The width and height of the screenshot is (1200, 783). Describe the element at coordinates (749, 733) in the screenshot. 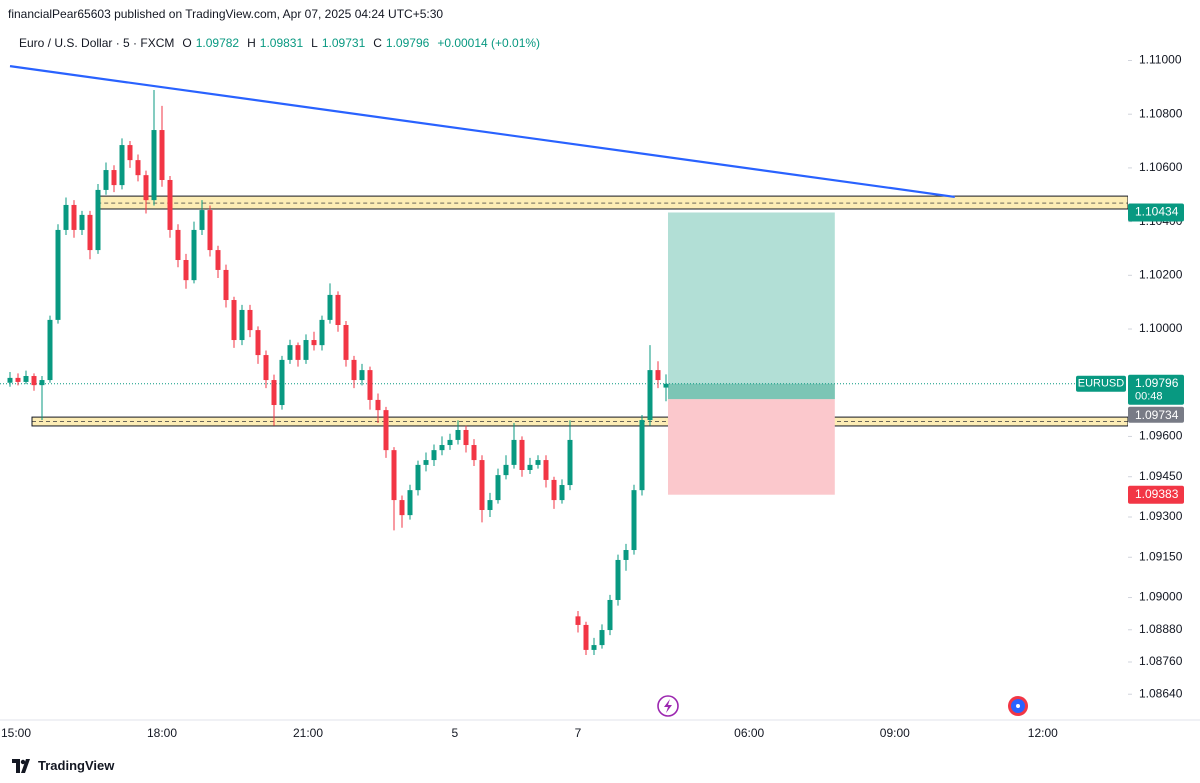

I see `x-tick-label: 06:00` at that location.